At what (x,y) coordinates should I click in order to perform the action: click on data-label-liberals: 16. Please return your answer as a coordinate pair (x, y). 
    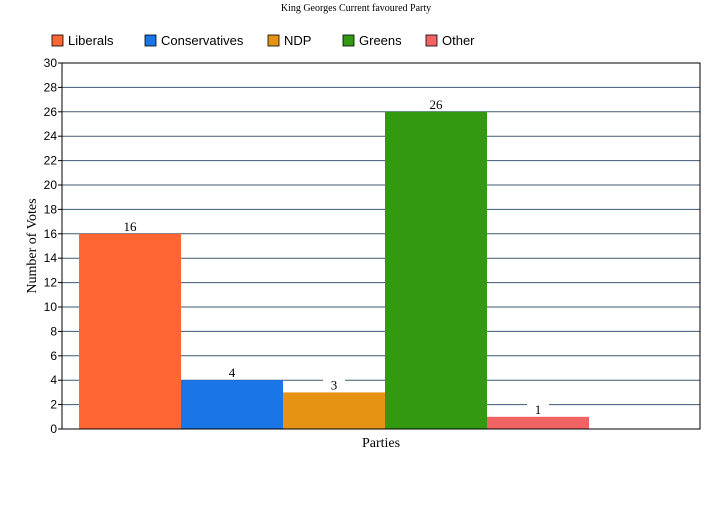
    Looking at the image, I should click on (131, 226).